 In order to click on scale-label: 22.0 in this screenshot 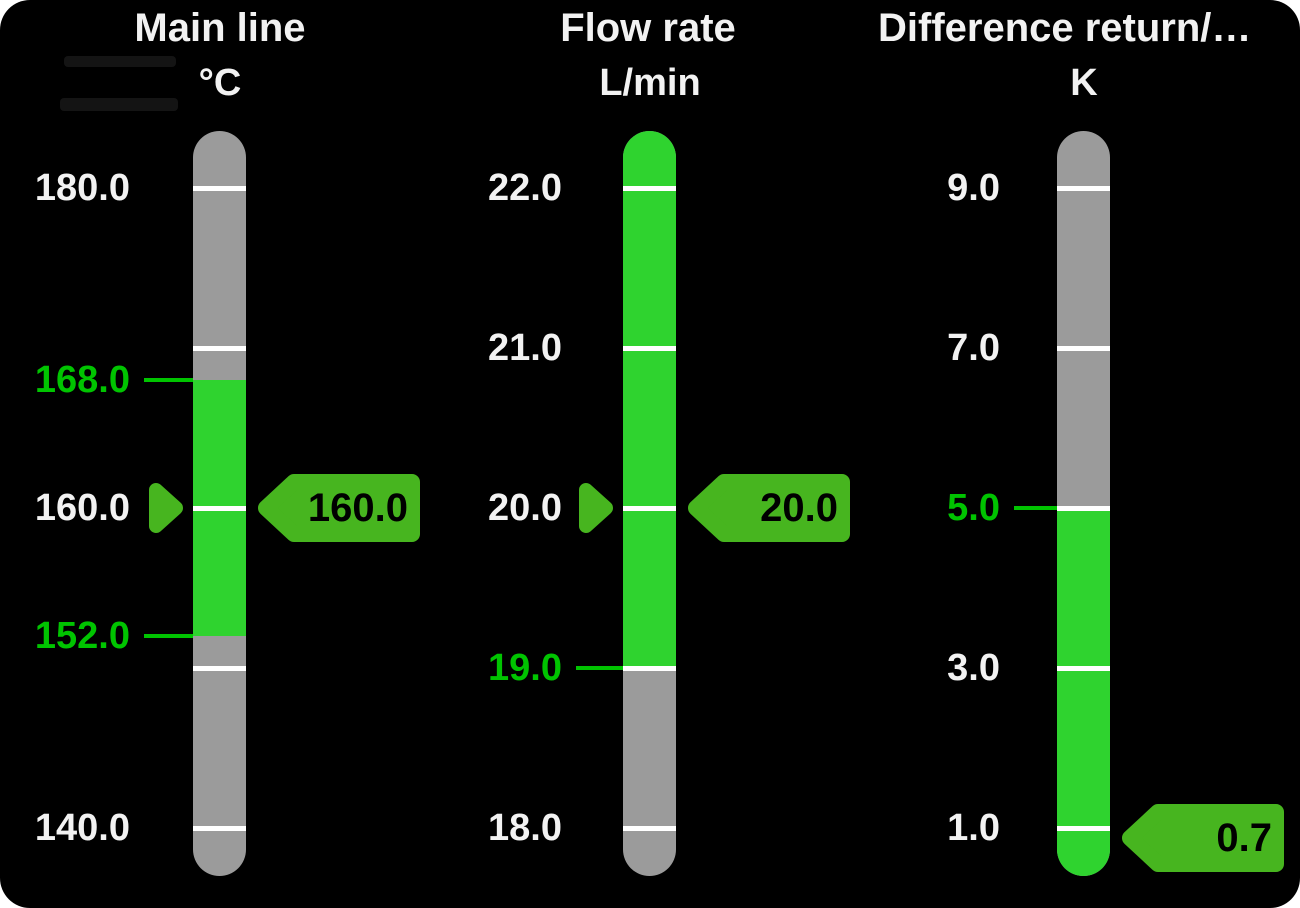, I will do `click(525, 188)`.